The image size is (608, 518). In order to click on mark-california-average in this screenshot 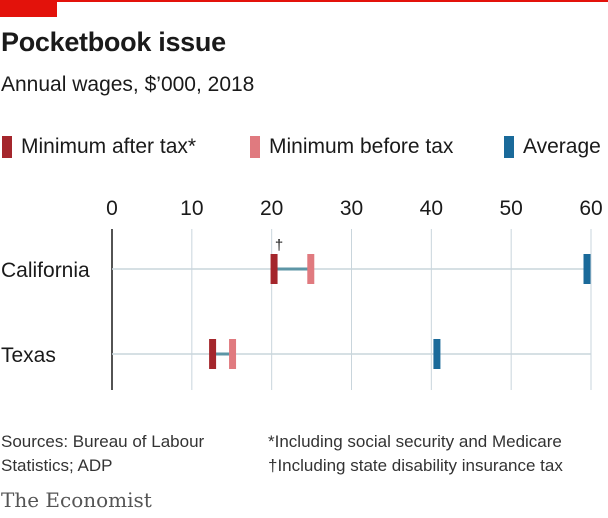, I will do `click(587, 269)`.